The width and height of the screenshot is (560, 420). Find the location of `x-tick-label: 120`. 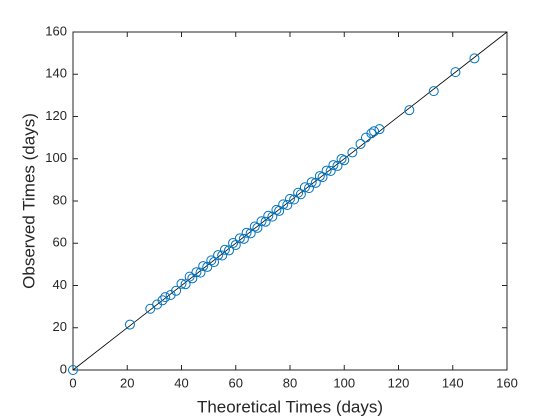

x-tick-label: 120 is located at coordinates (399, 382).